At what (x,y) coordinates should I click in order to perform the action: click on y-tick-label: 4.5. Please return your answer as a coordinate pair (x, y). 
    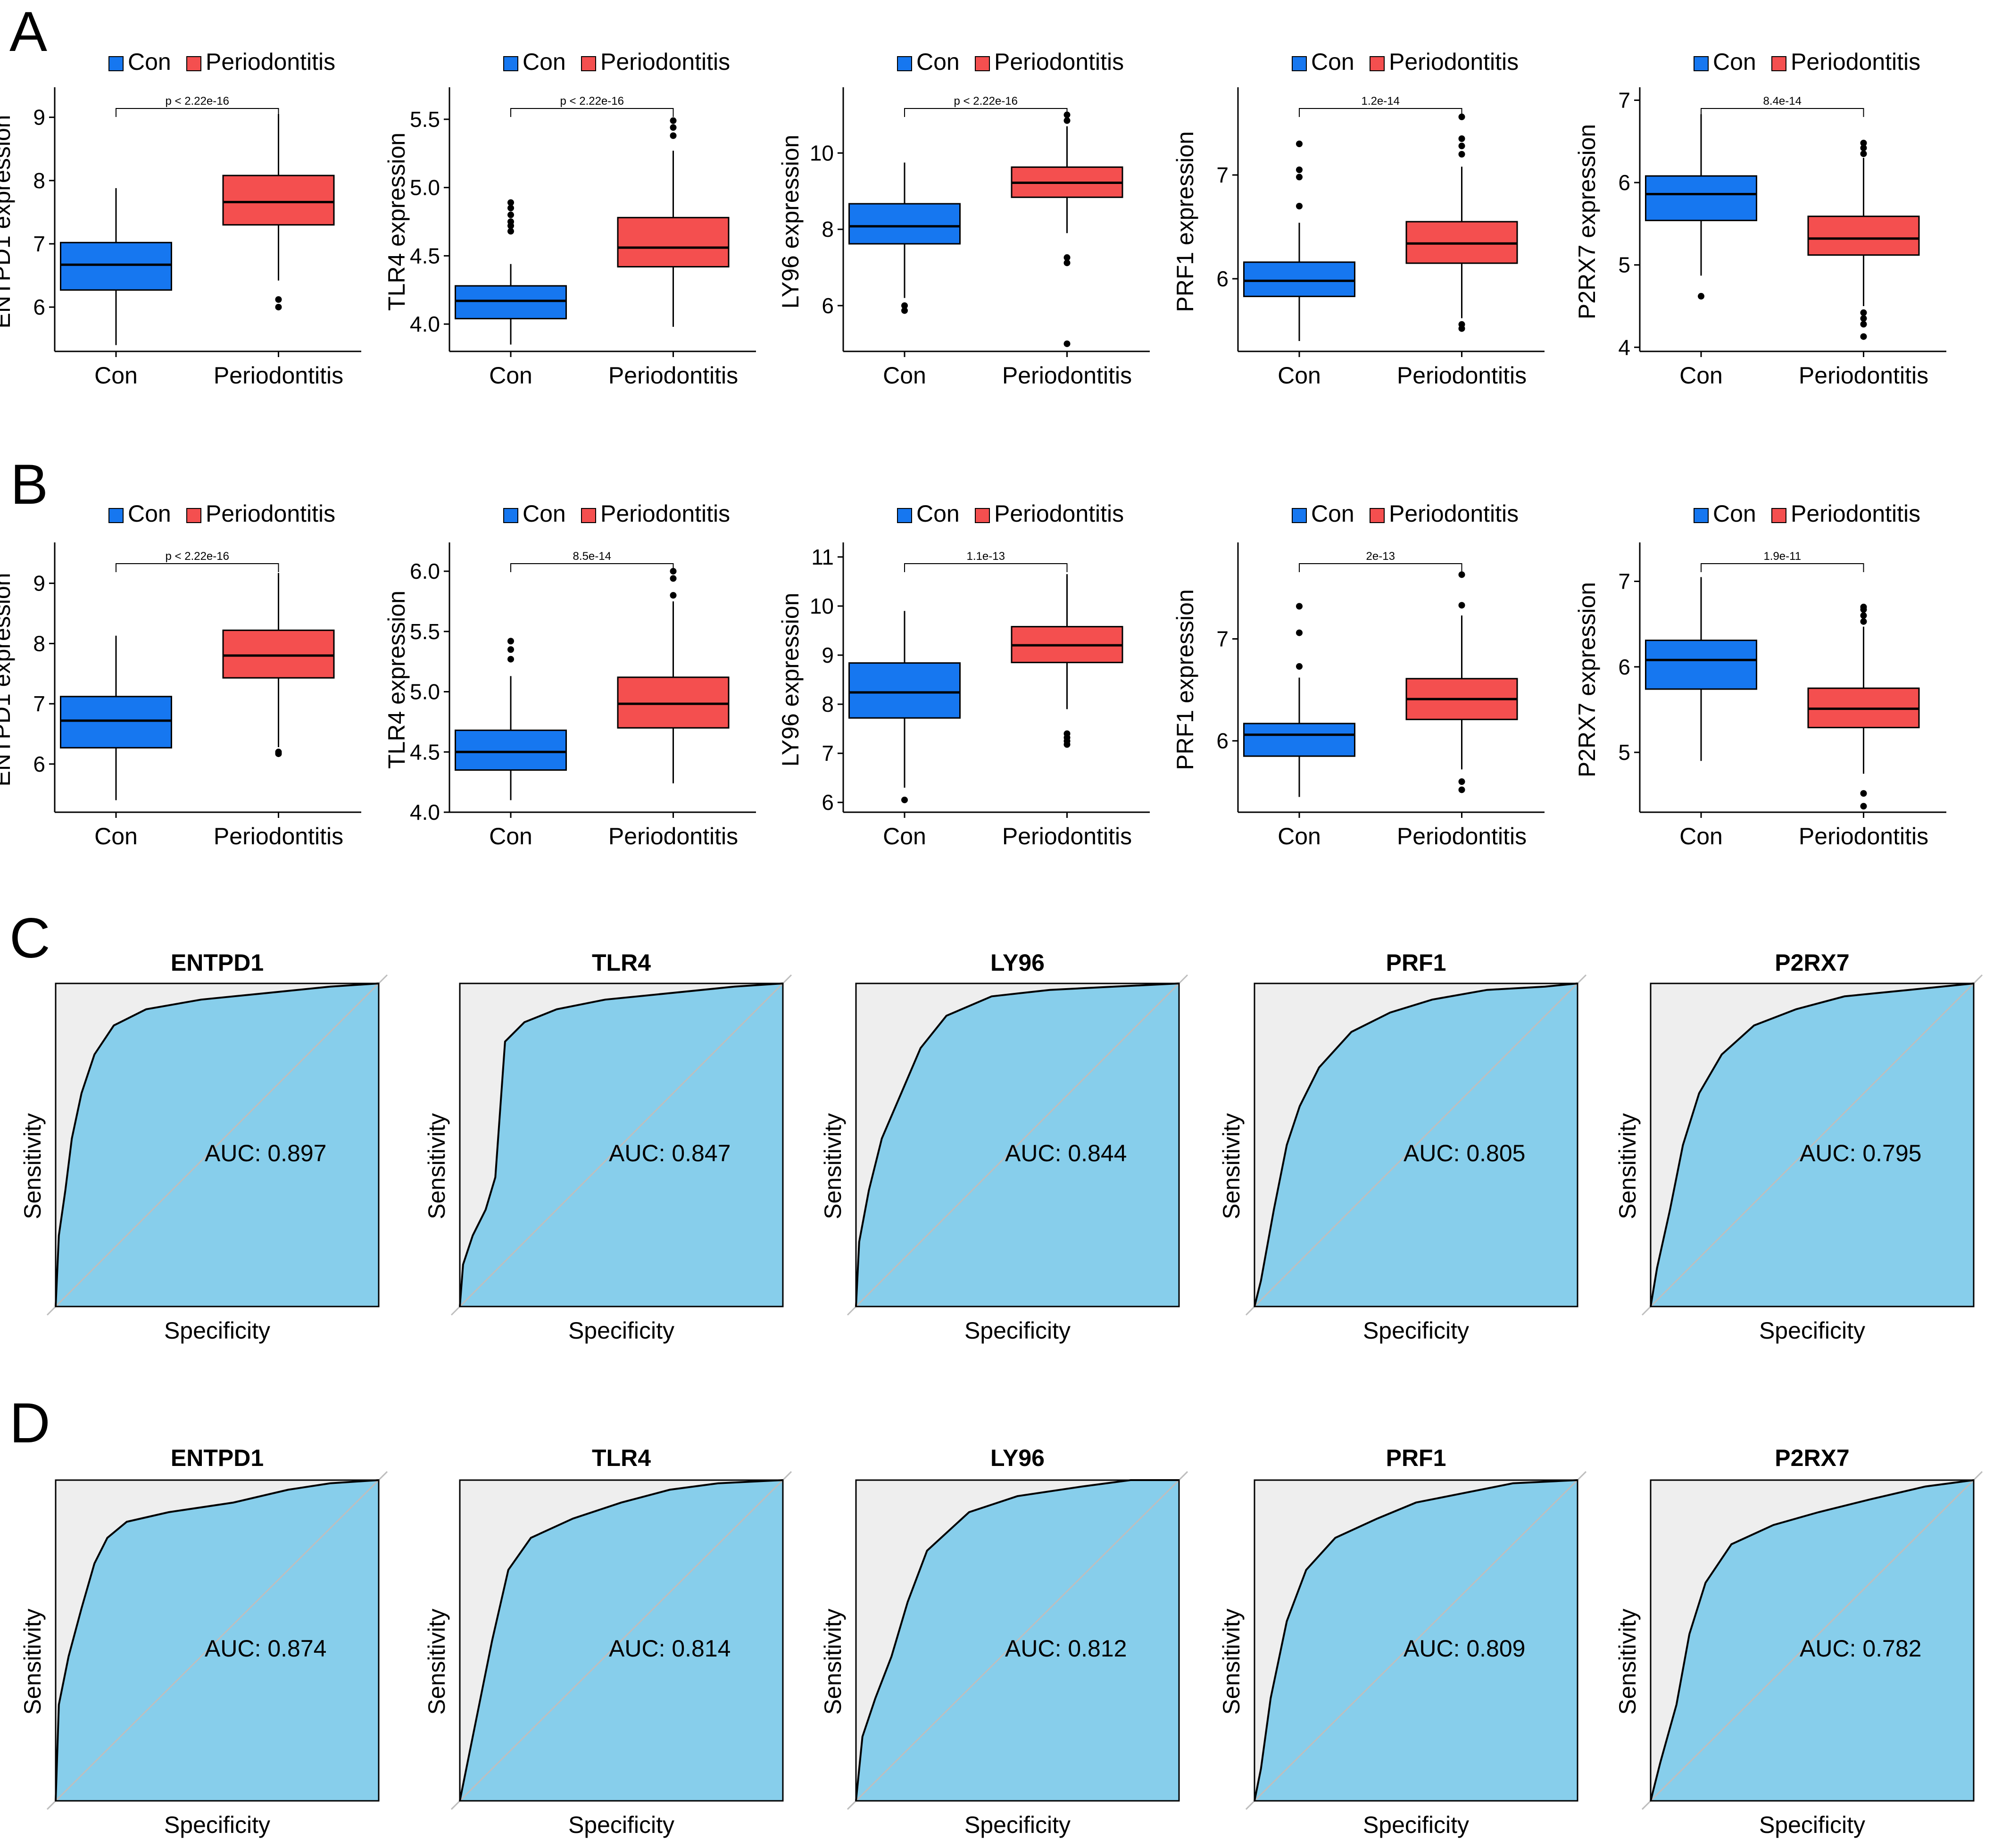
    Looking at the image, I should click on (425, 752).